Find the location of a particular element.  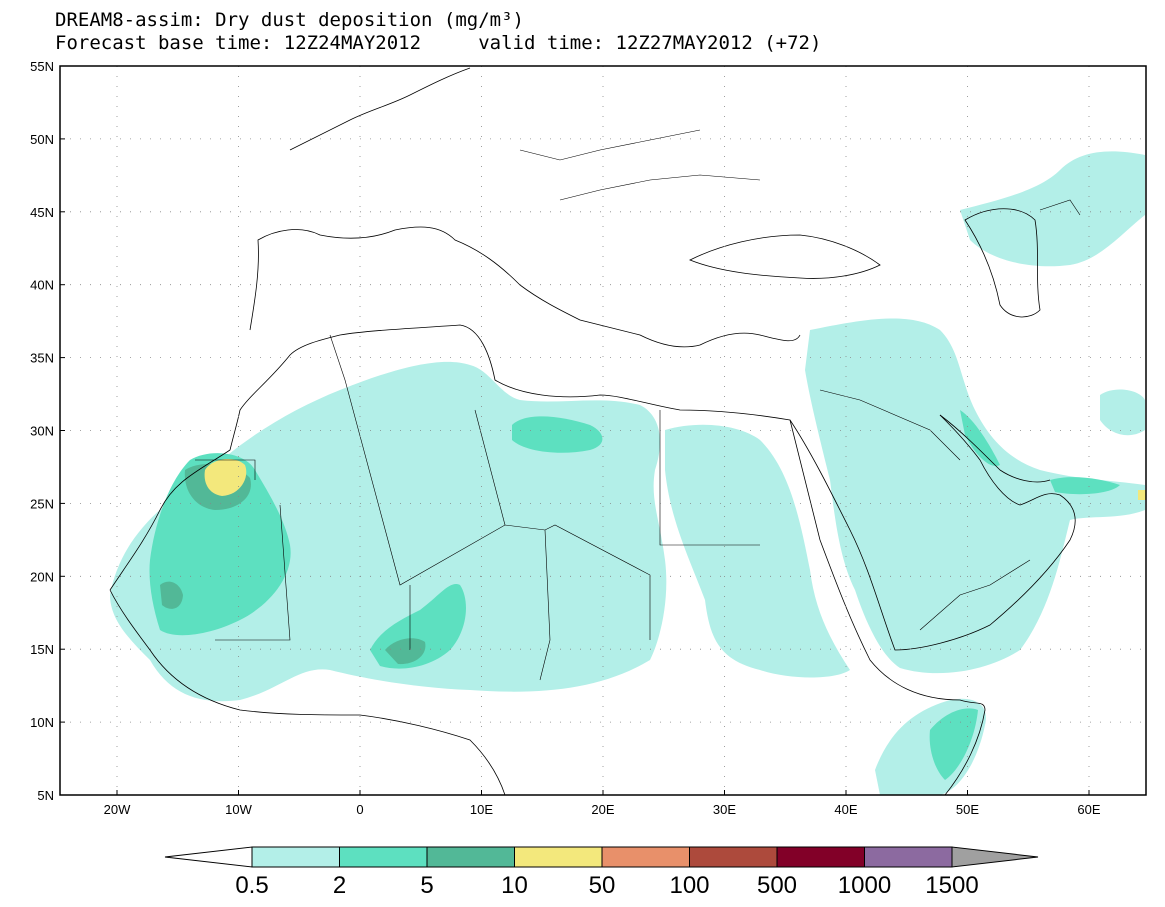

lon-label: 60E is located at coordinates (1088, 809).